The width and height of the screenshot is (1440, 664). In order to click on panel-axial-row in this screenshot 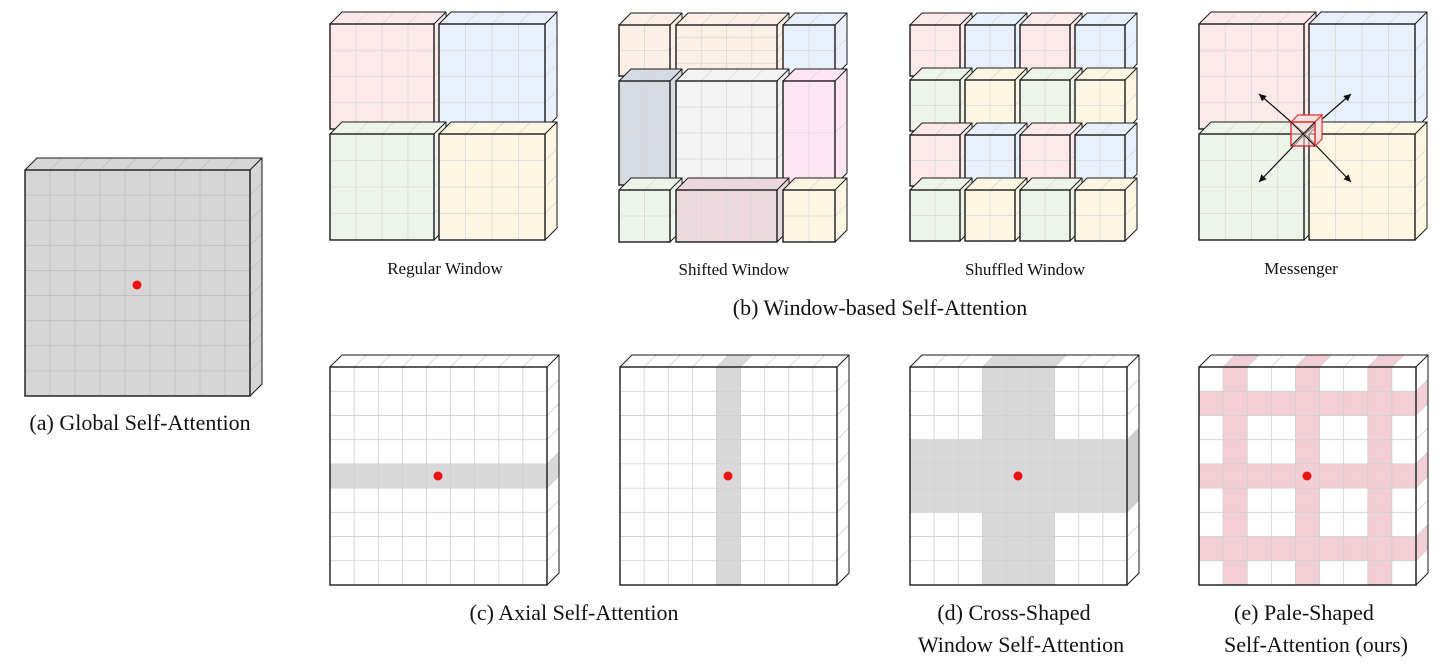, I will do `click(444, 470)`.